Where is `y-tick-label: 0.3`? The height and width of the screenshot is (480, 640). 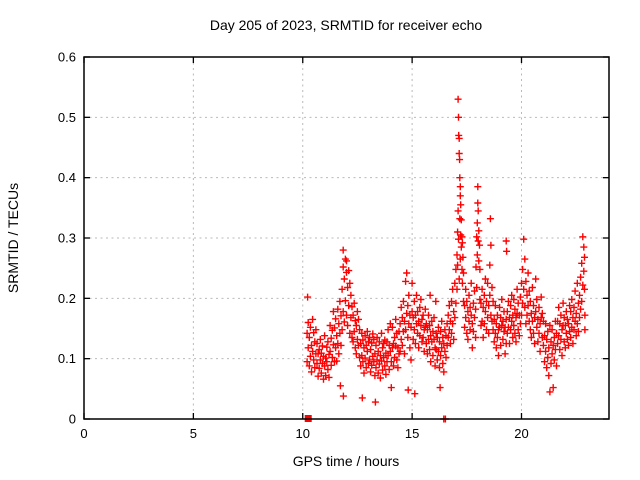 y-tick-label: 0.3 is located at coordinates (67, 238).